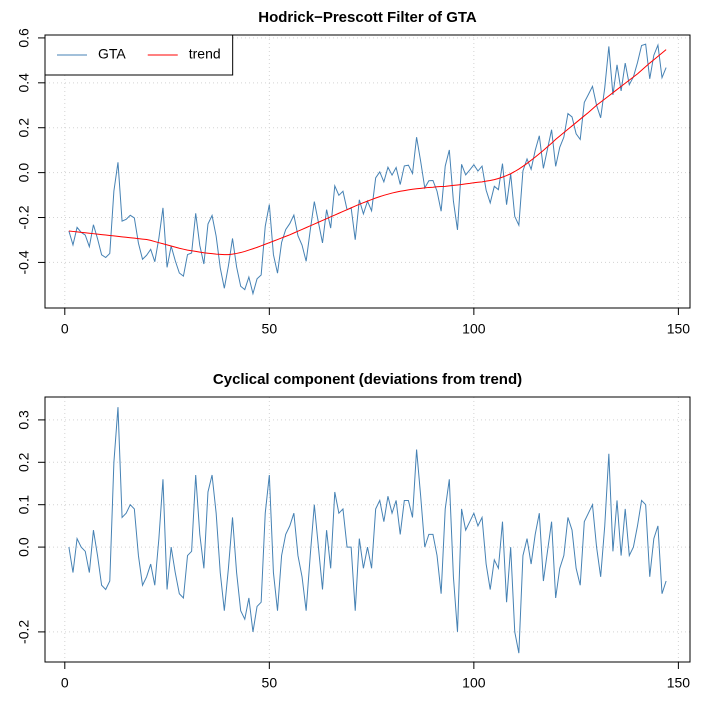  Describe the element at coordinates (205, 54) in the screenshot. I see `legend-label: trend` at that location.